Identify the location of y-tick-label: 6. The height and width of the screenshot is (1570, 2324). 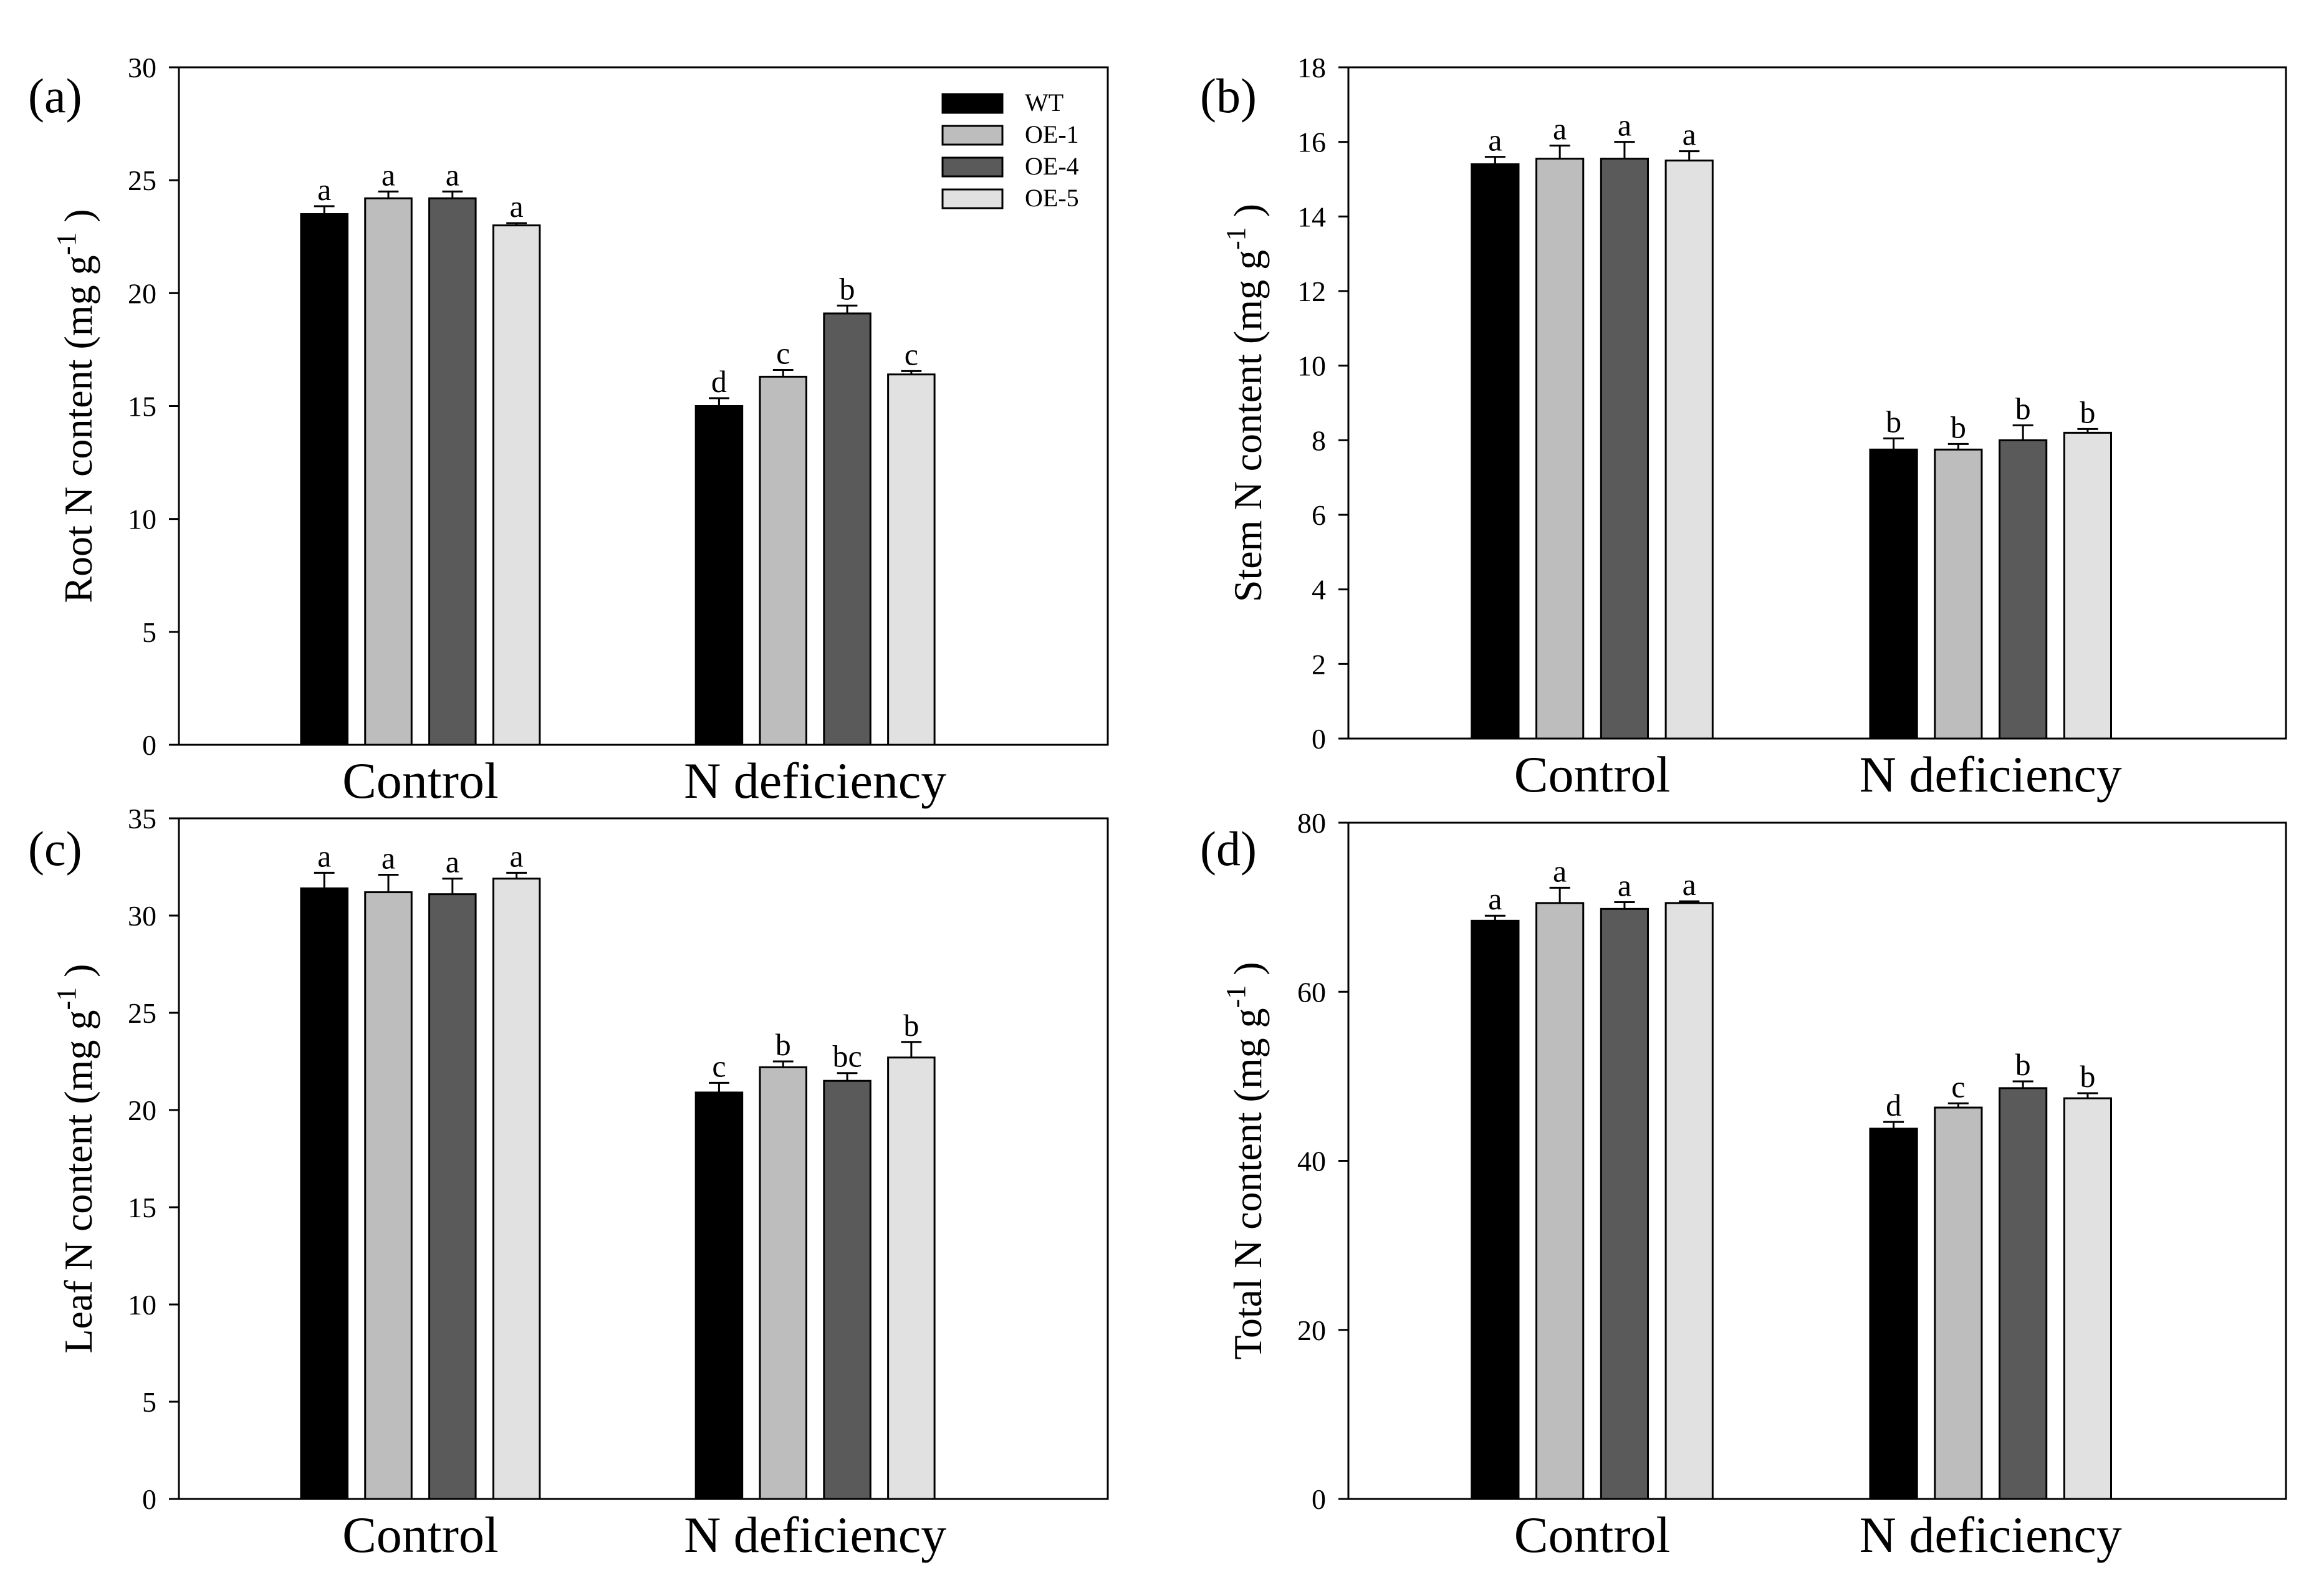
(1319, 515).